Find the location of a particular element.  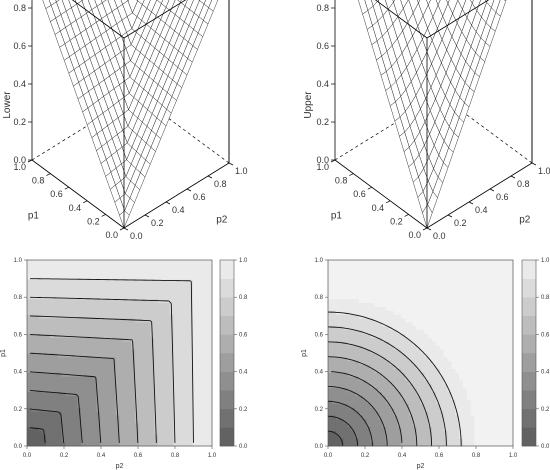

surface-cell is located at coordinates (419, 2).